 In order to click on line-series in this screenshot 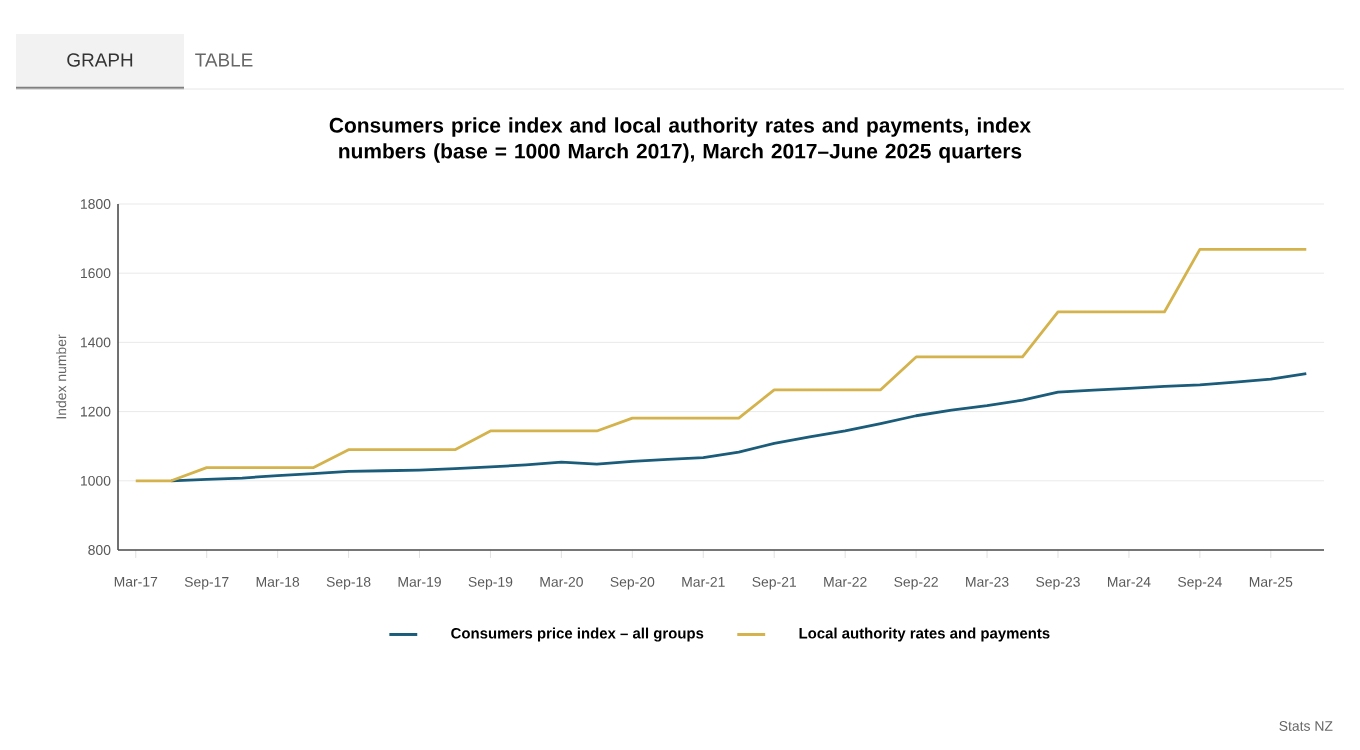, I will do `click(738, 427)`.